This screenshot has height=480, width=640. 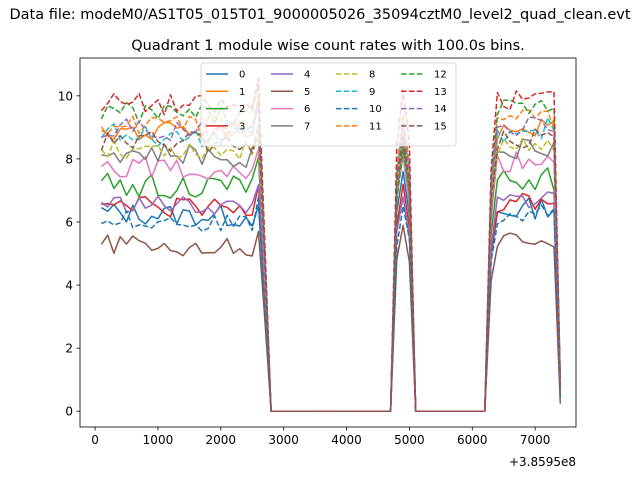 I want to click on y-tick-label: 10, so click(x=65, y=96).